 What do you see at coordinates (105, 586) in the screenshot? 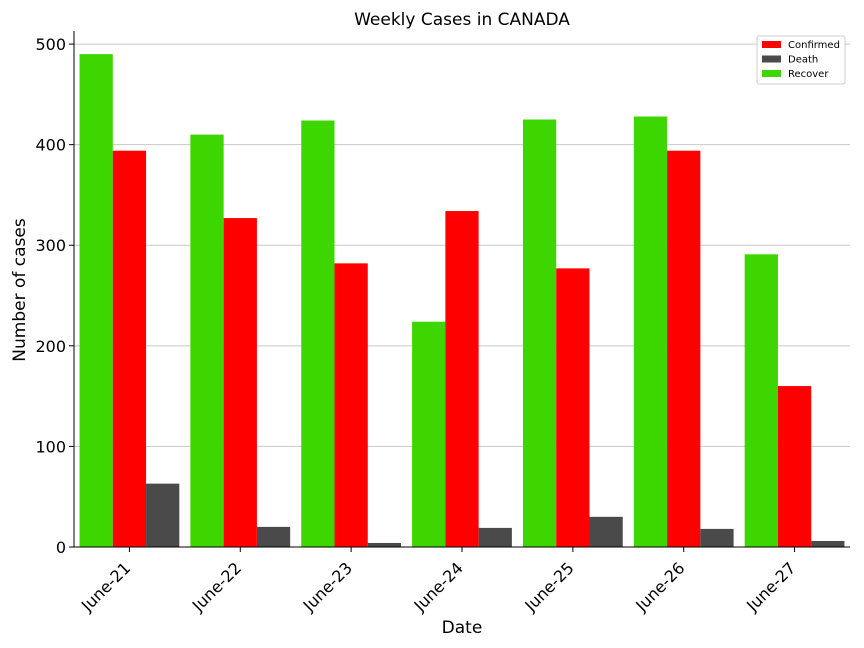
I see `x-tick-label: June-21` at bounding box center [105, 586].